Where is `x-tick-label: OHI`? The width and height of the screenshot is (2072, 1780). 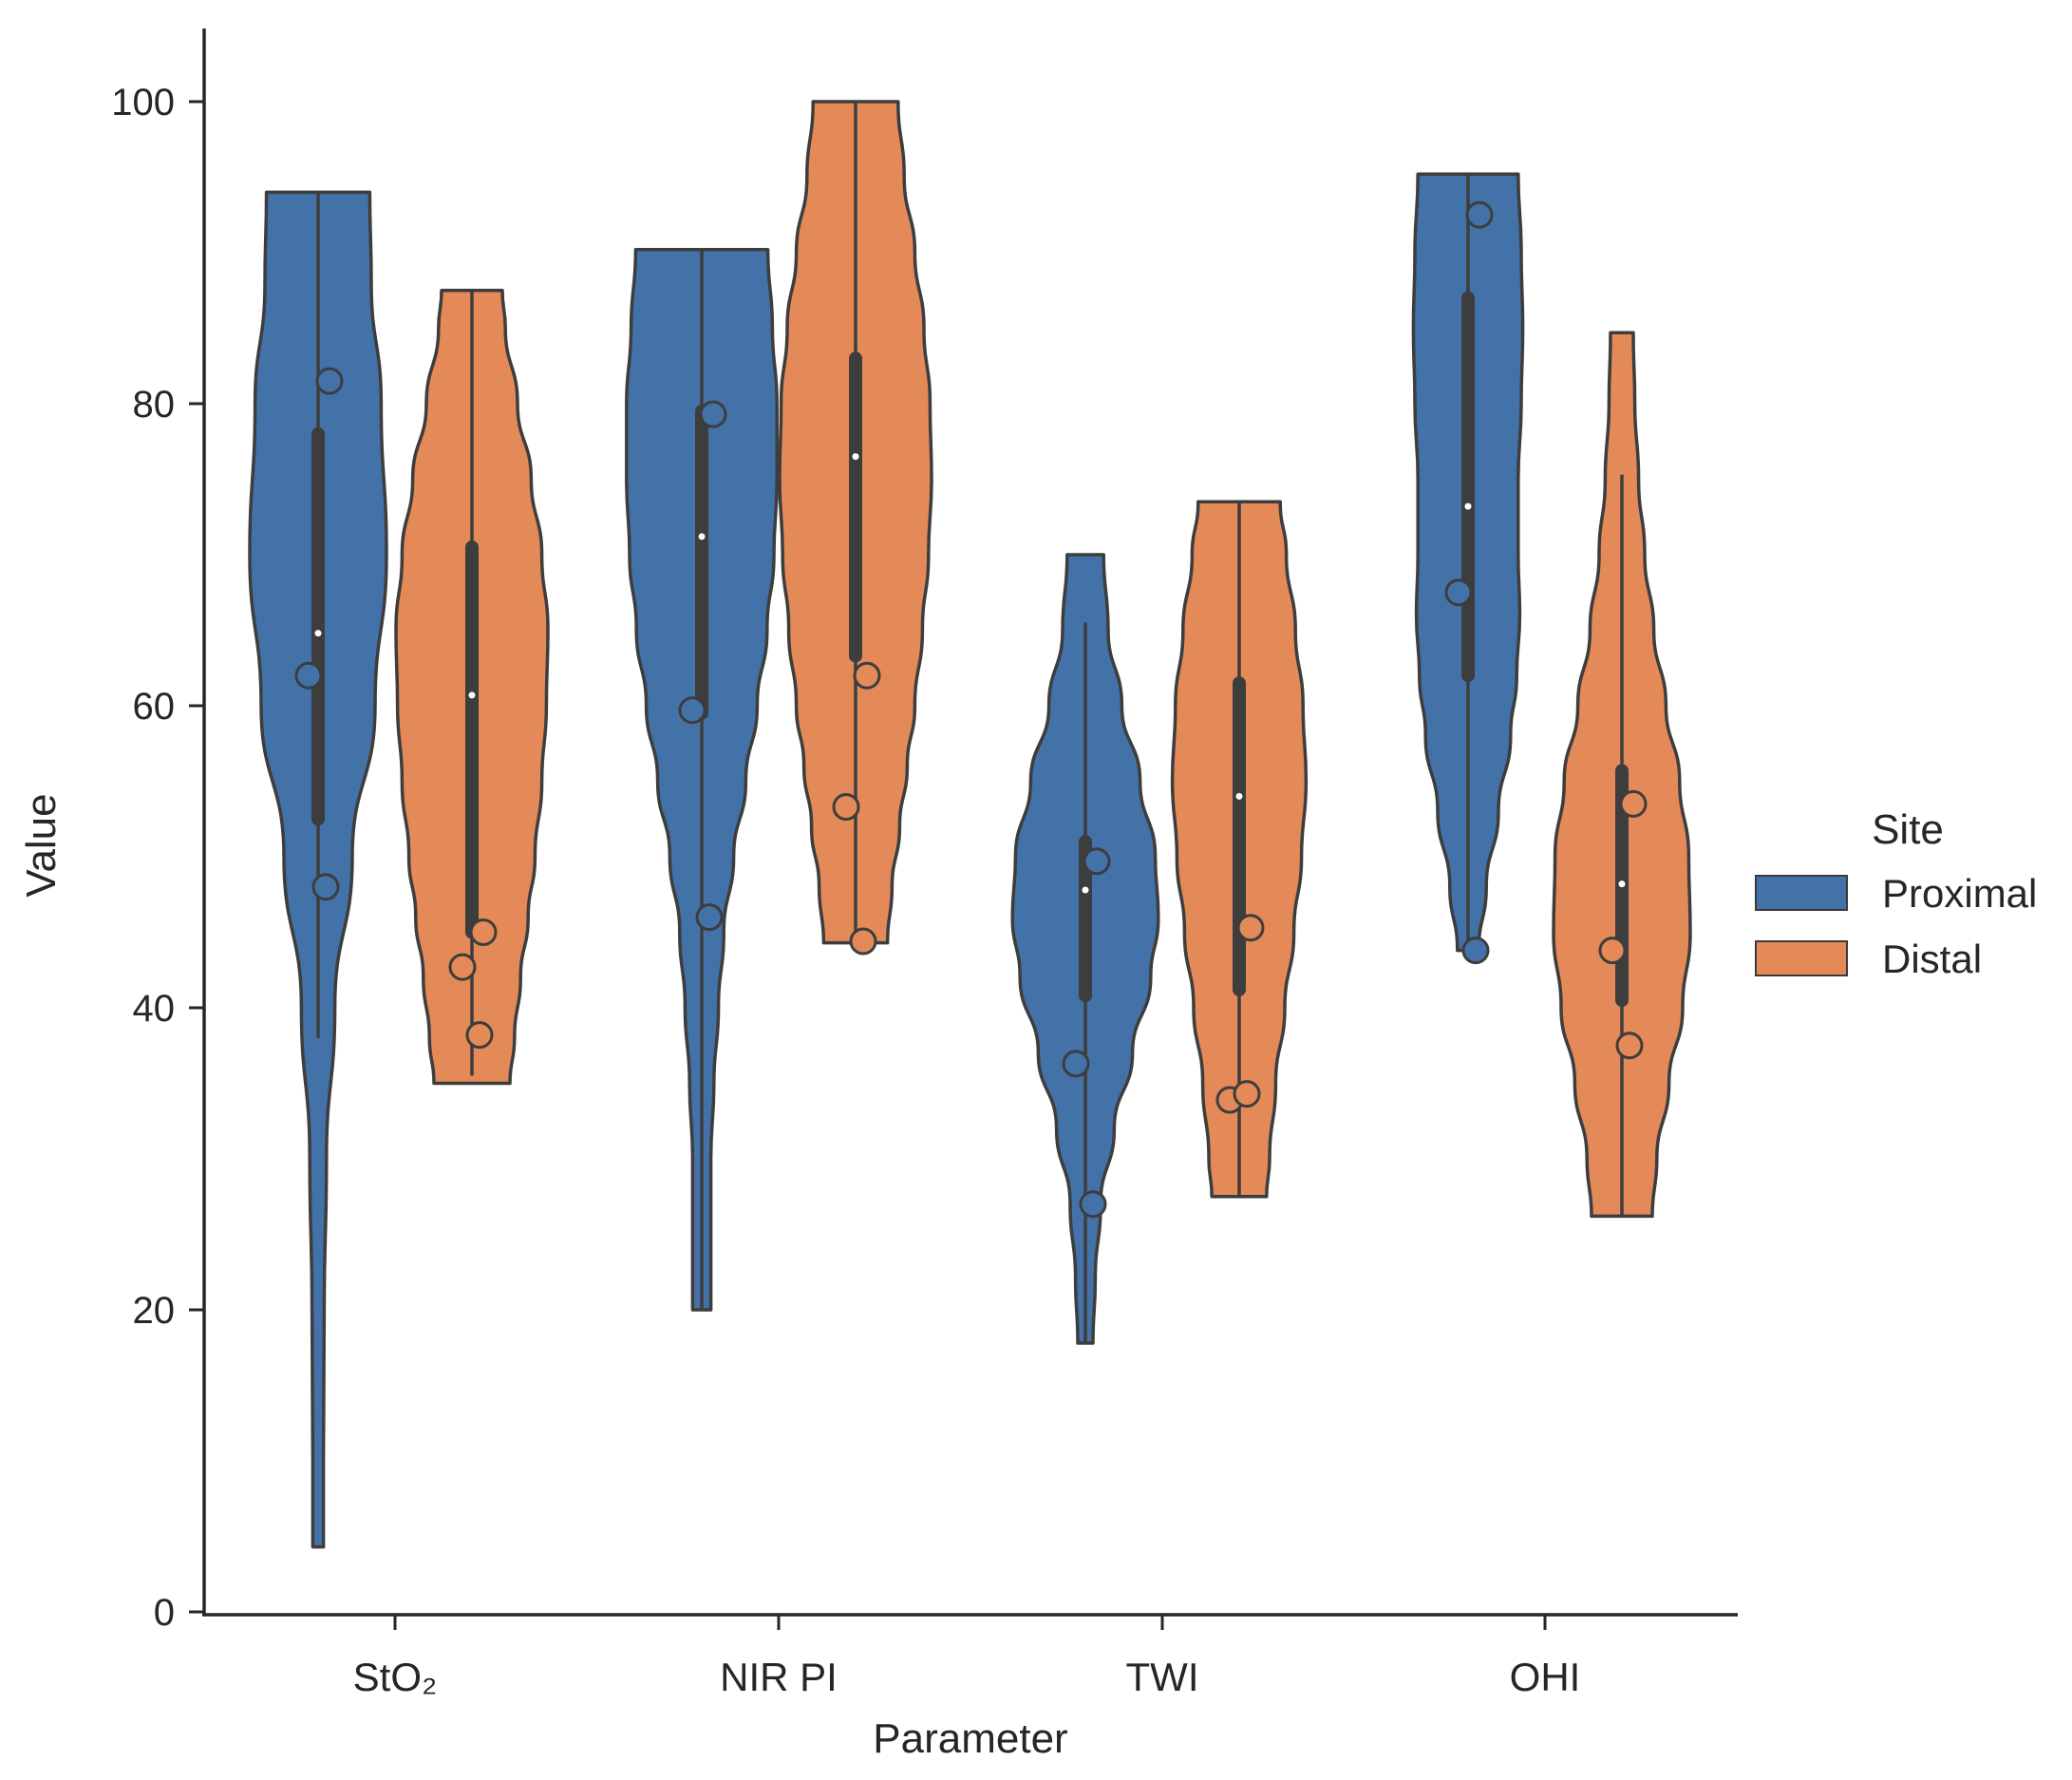 x-tick-label: OHI is located at coordinates (1545, 1677).